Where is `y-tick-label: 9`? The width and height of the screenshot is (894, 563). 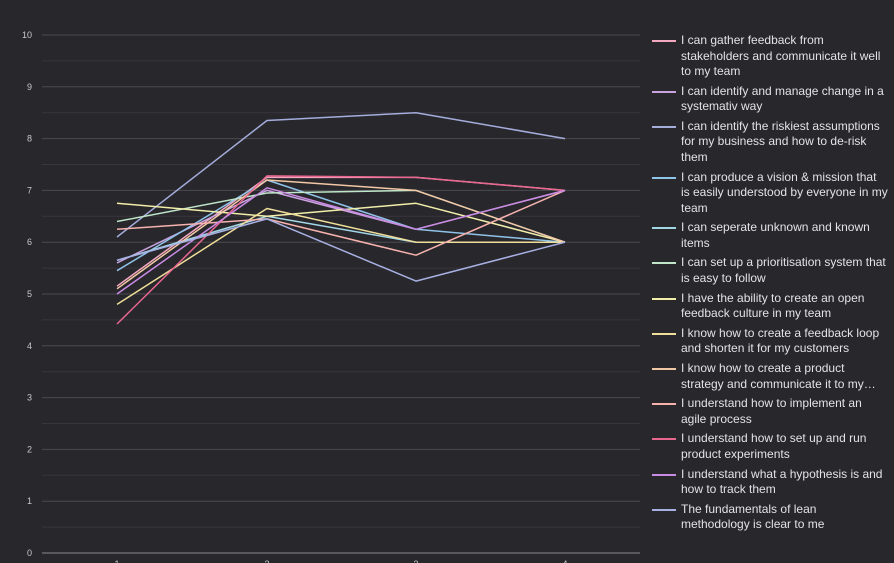 y-tick-label: 9 is located at coordinates (29, 87).